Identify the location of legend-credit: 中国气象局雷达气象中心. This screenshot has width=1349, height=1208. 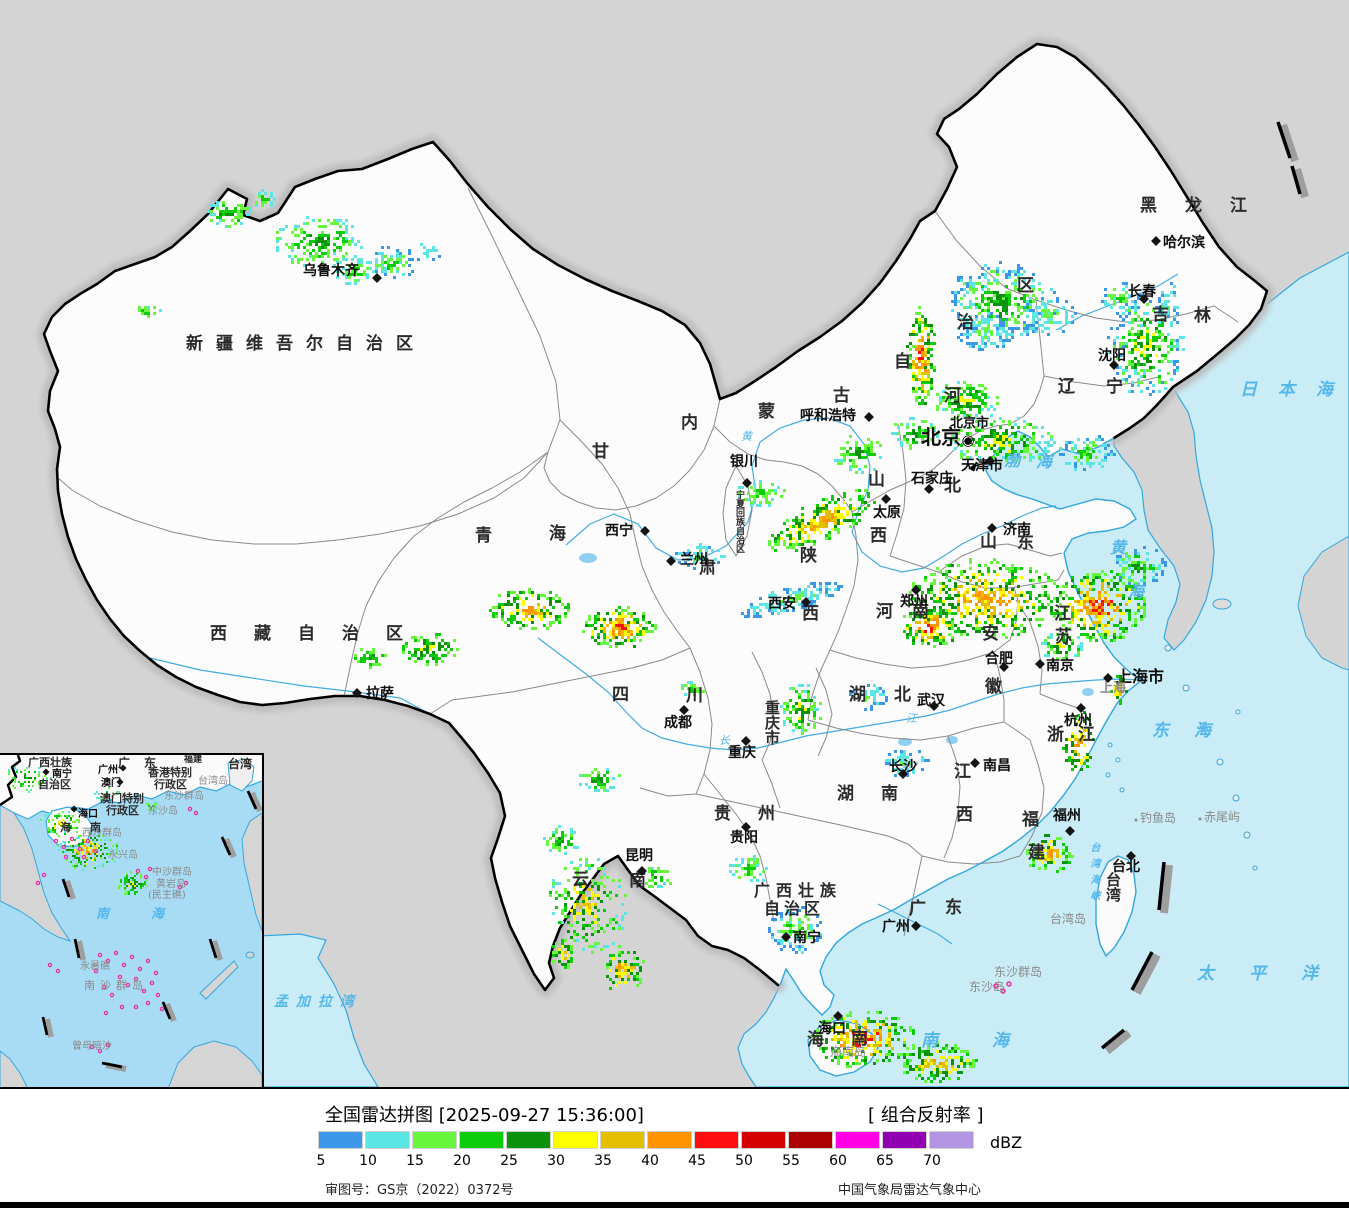
(910, 1190).